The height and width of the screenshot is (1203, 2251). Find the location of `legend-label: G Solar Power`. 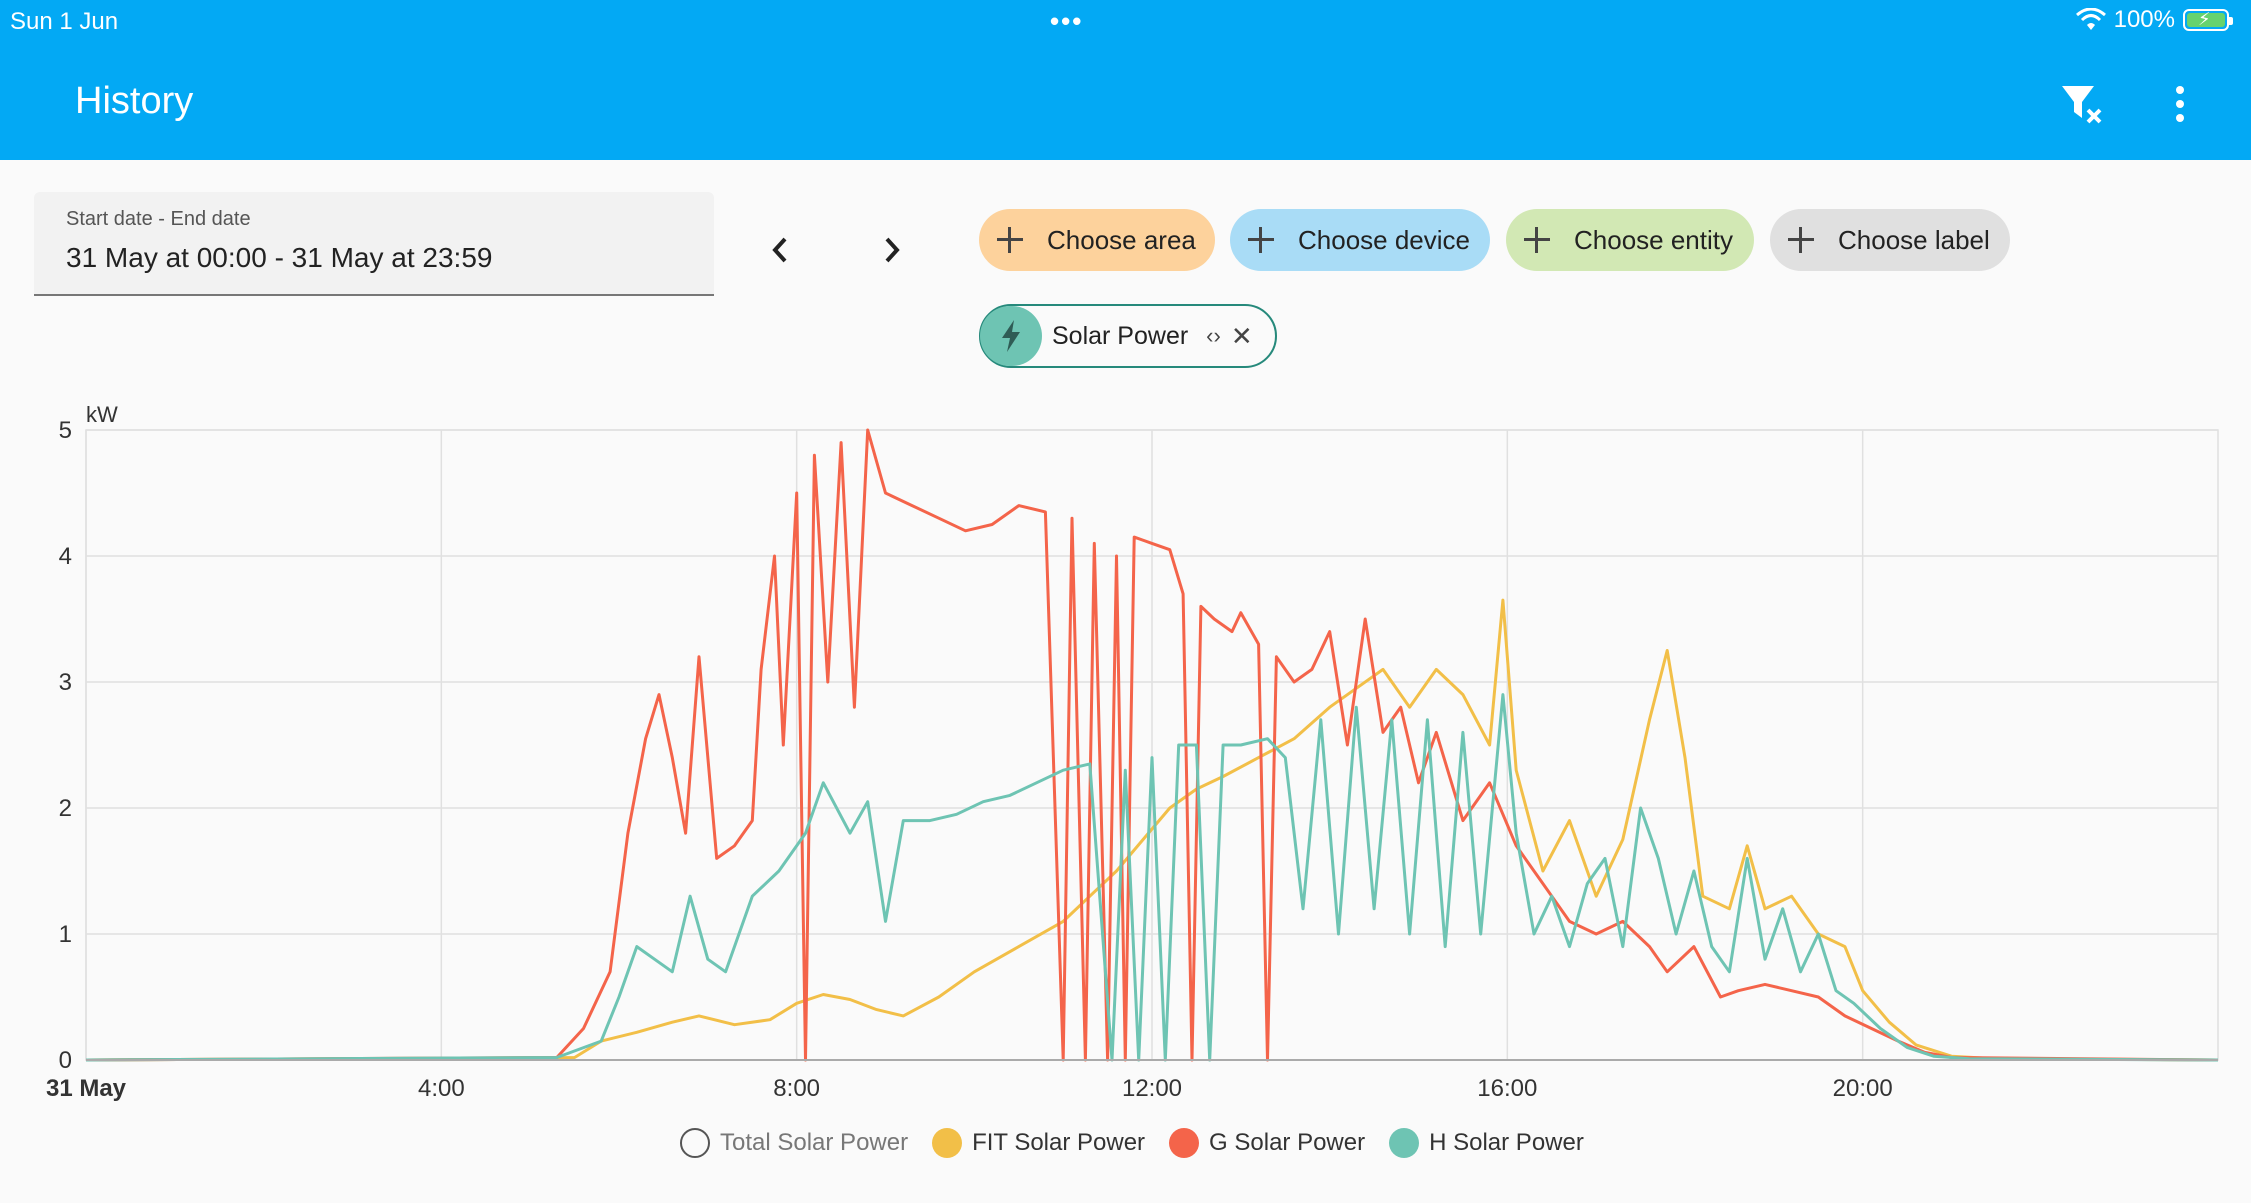

legend-label: G Solar Power is located at coordinates (1287, 1142).